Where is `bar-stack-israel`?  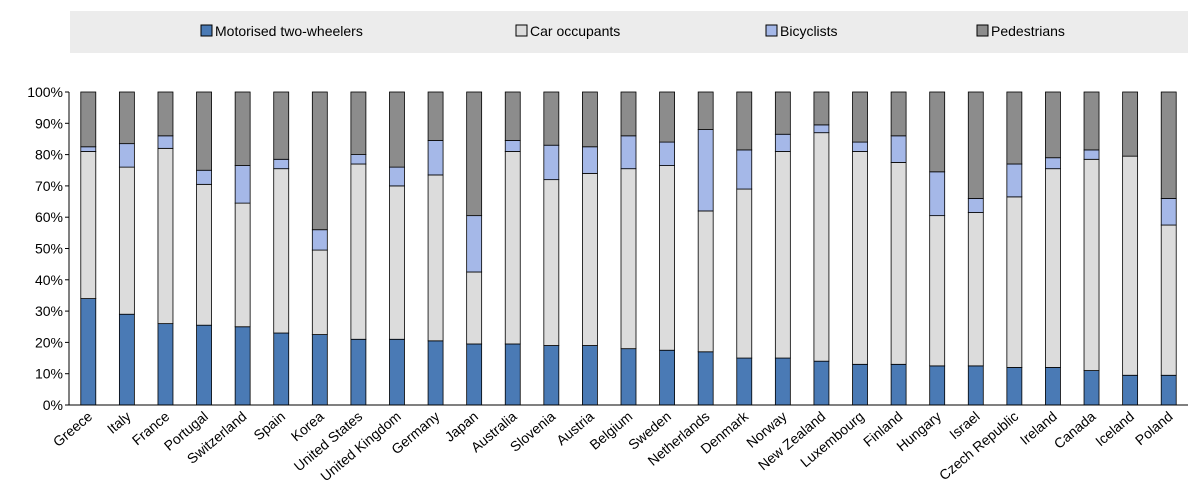
bar-stack-israel is located at coordinates (975, 248).